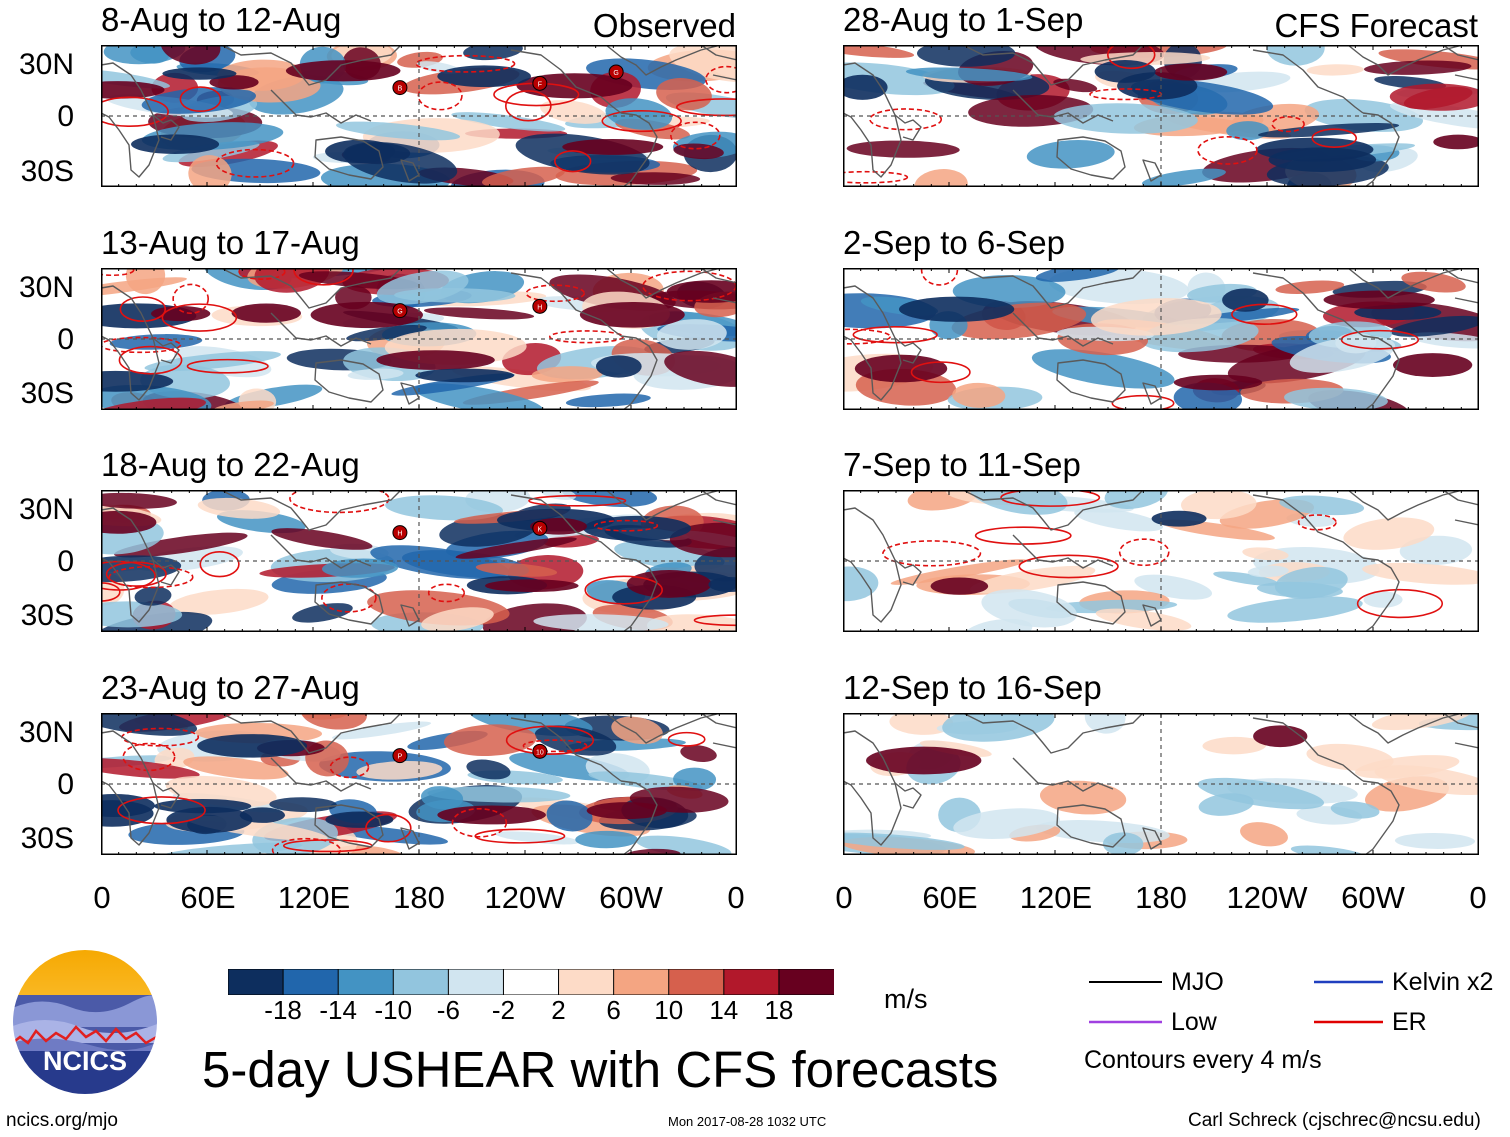  I want to click on storm-marker-icon: B, so click(400, 88).